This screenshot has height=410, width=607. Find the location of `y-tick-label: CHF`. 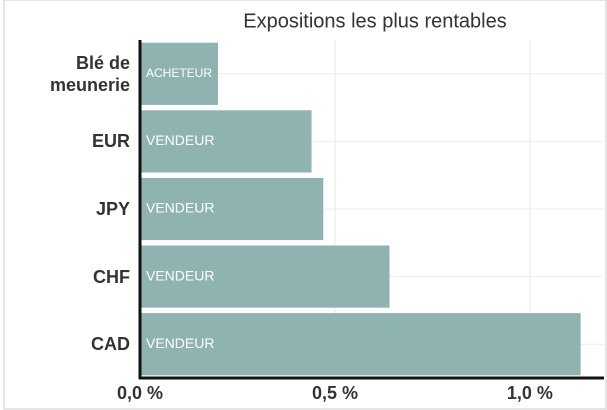

y-tick-label: CHF is located at coordinates (111, 276).